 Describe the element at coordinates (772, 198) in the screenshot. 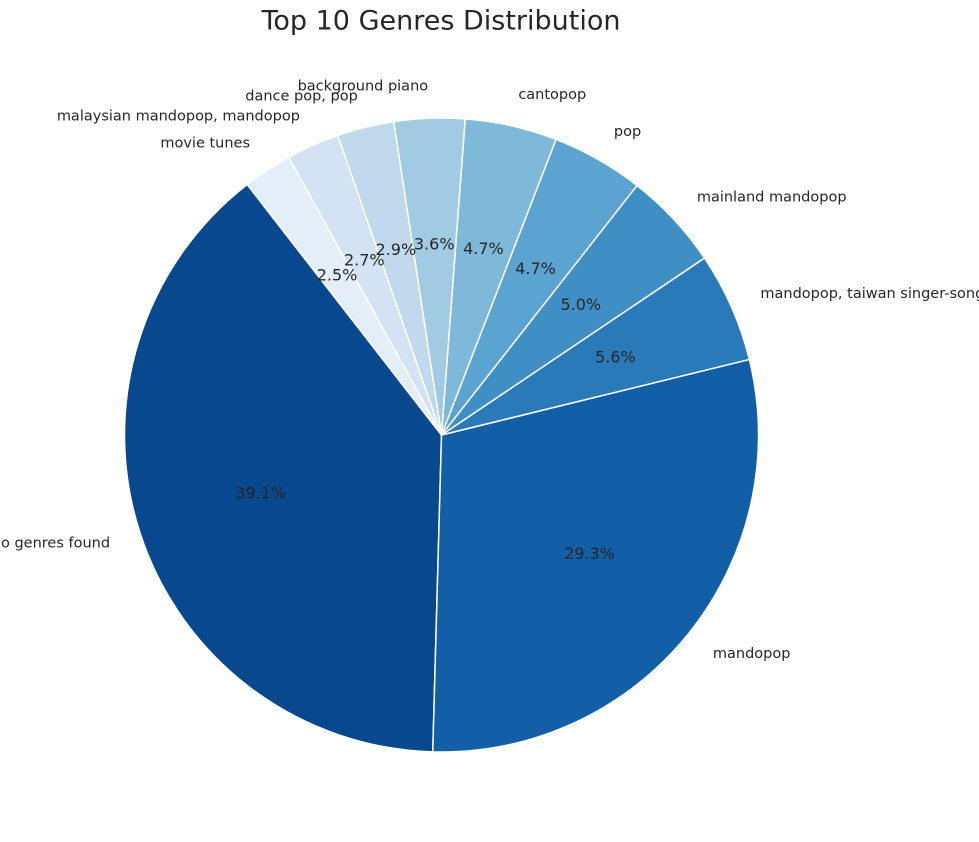

I see `slice-category-label: mainland mandopop` at that location.